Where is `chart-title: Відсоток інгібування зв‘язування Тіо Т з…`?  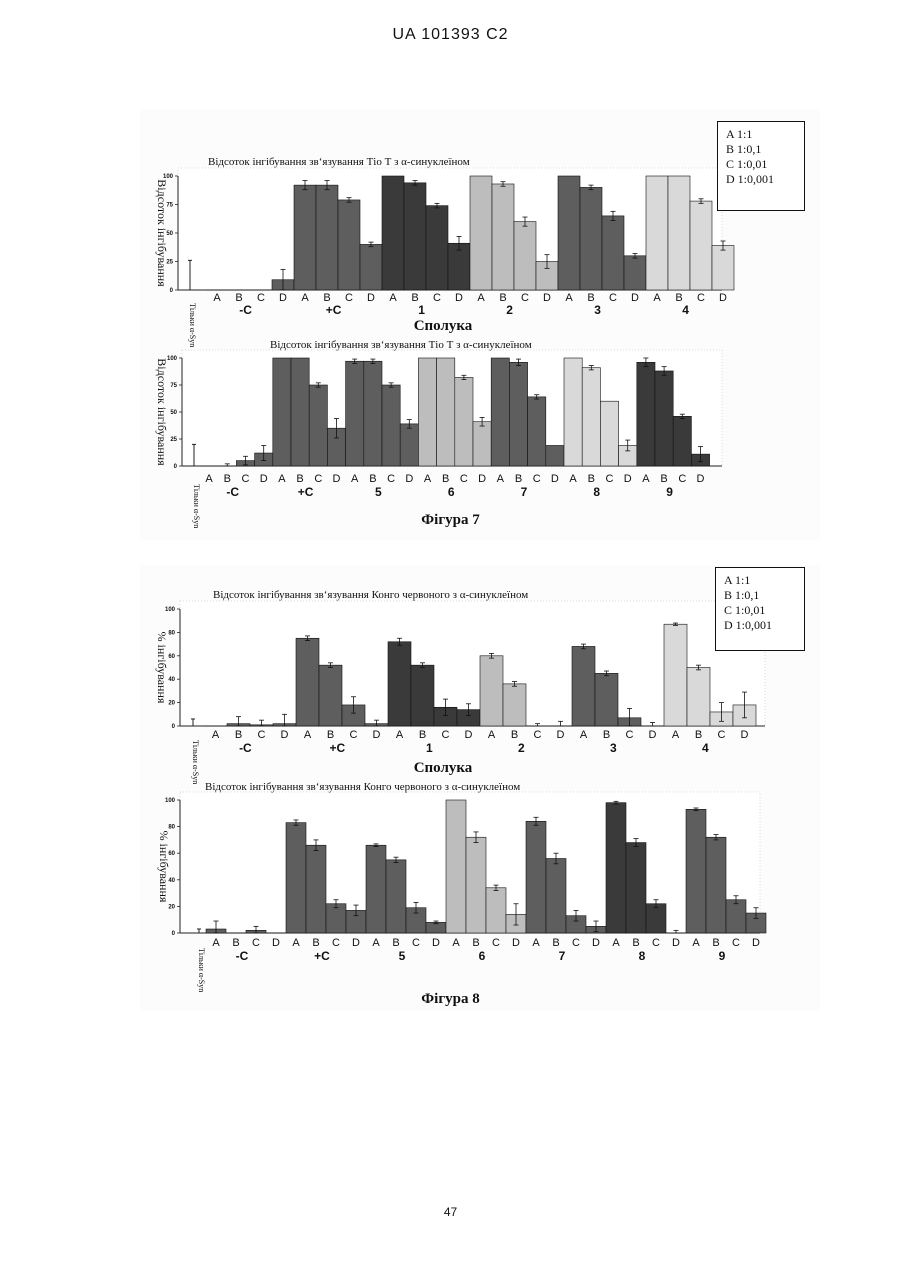
chart-title: Відсоток інгібування зв‘язування Тіо Т з… is located at coordinates (401, 345).